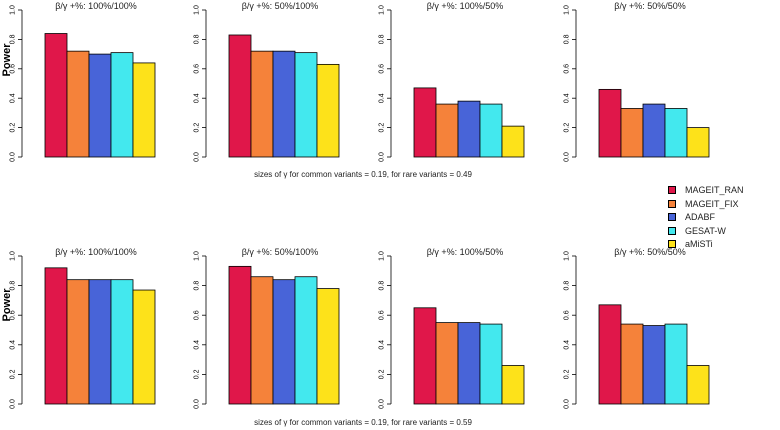 This screenshot has width=780, height=430. Describe the element at coordinates (723, 204) in the screenshot. I see `legend-item: MAGEIT_FIX` at that location.